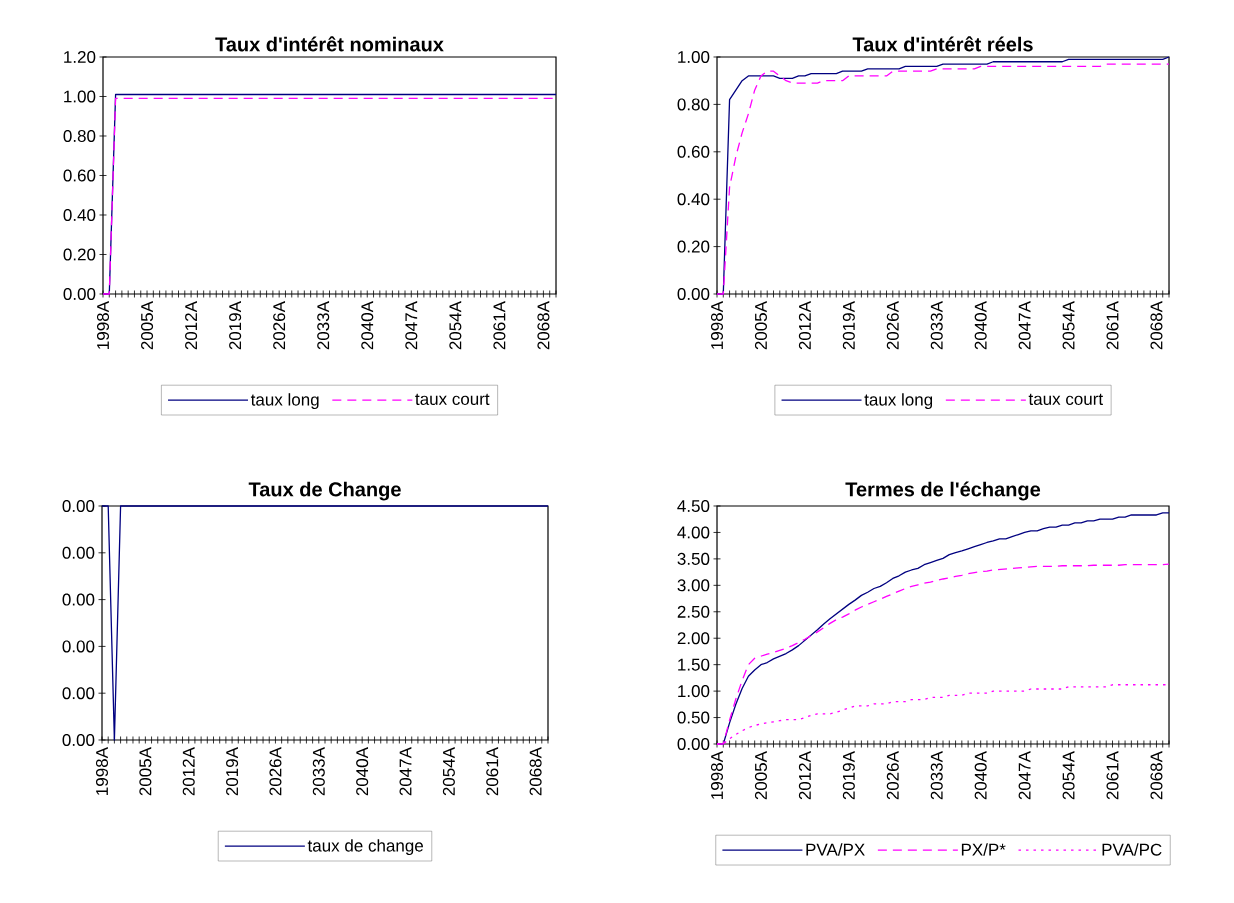 Image resolution: width=1234 pixels, height=903 pixels. I want to click on legend-label: PVA/PX, so click(835, 849).